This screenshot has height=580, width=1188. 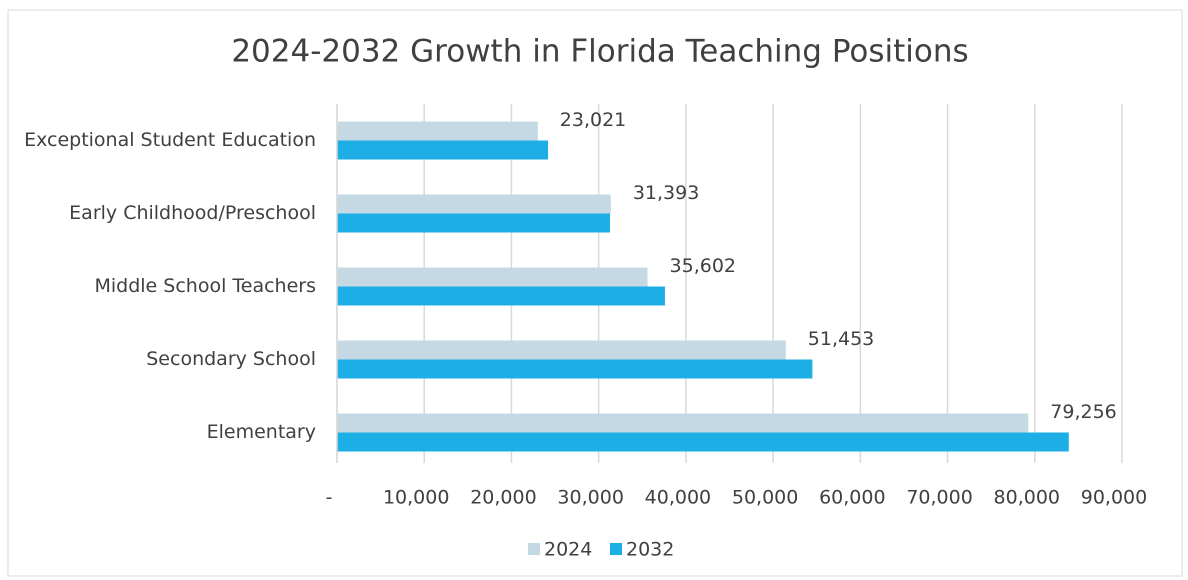 What do you see at coordinates (1083, 412) in the screenshot?
I see `data-label: 79,256` at bounding box center [1083, 412].